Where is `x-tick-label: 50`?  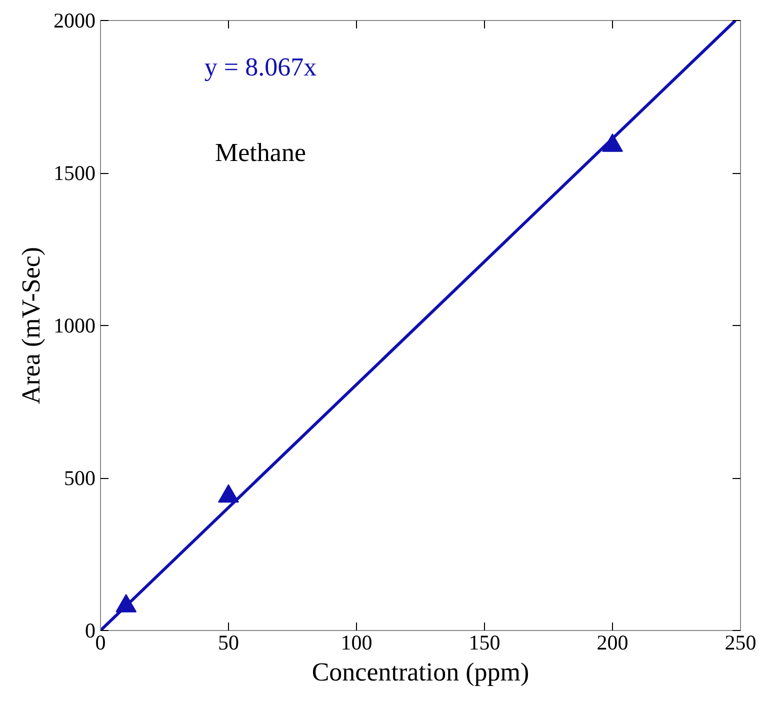
x-tick-label: 50 is located at coordinates (228, 642).